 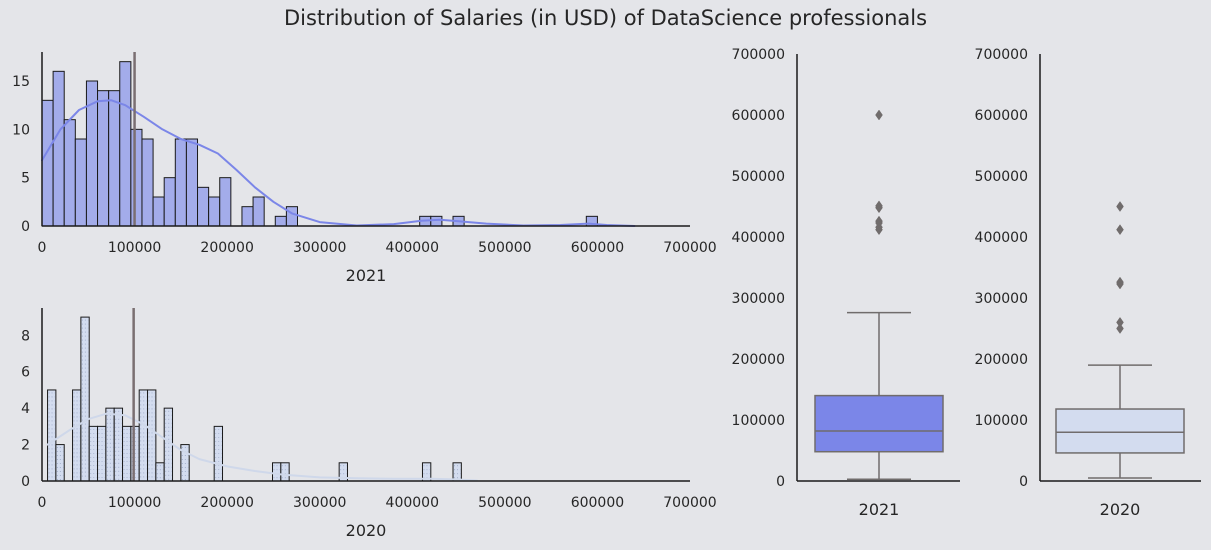 What do you see at coordinates (25, 336) in the screenshot?
I see `y-tick-label: 8` at bounding box center [25, 336].